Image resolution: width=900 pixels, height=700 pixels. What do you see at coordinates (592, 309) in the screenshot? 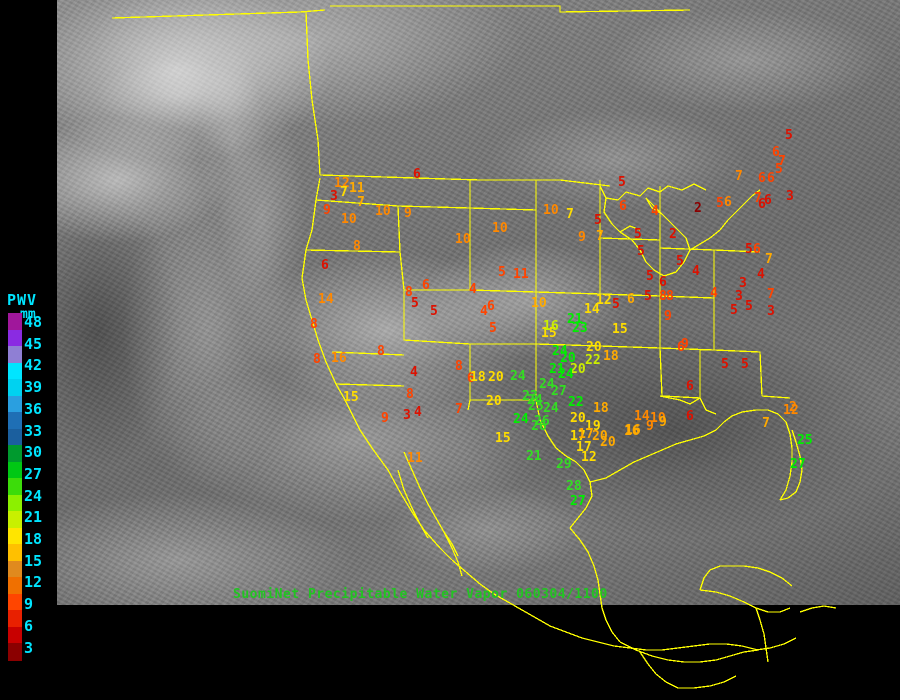
I see `station-pwv-value: 14` at bounding box center [592, 309].